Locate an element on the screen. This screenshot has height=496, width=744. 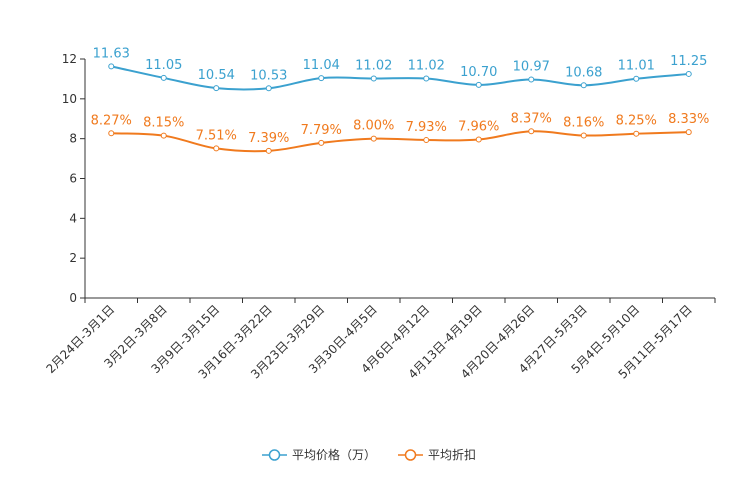
data-label: 7.96% is located at coordinates (478, 126).